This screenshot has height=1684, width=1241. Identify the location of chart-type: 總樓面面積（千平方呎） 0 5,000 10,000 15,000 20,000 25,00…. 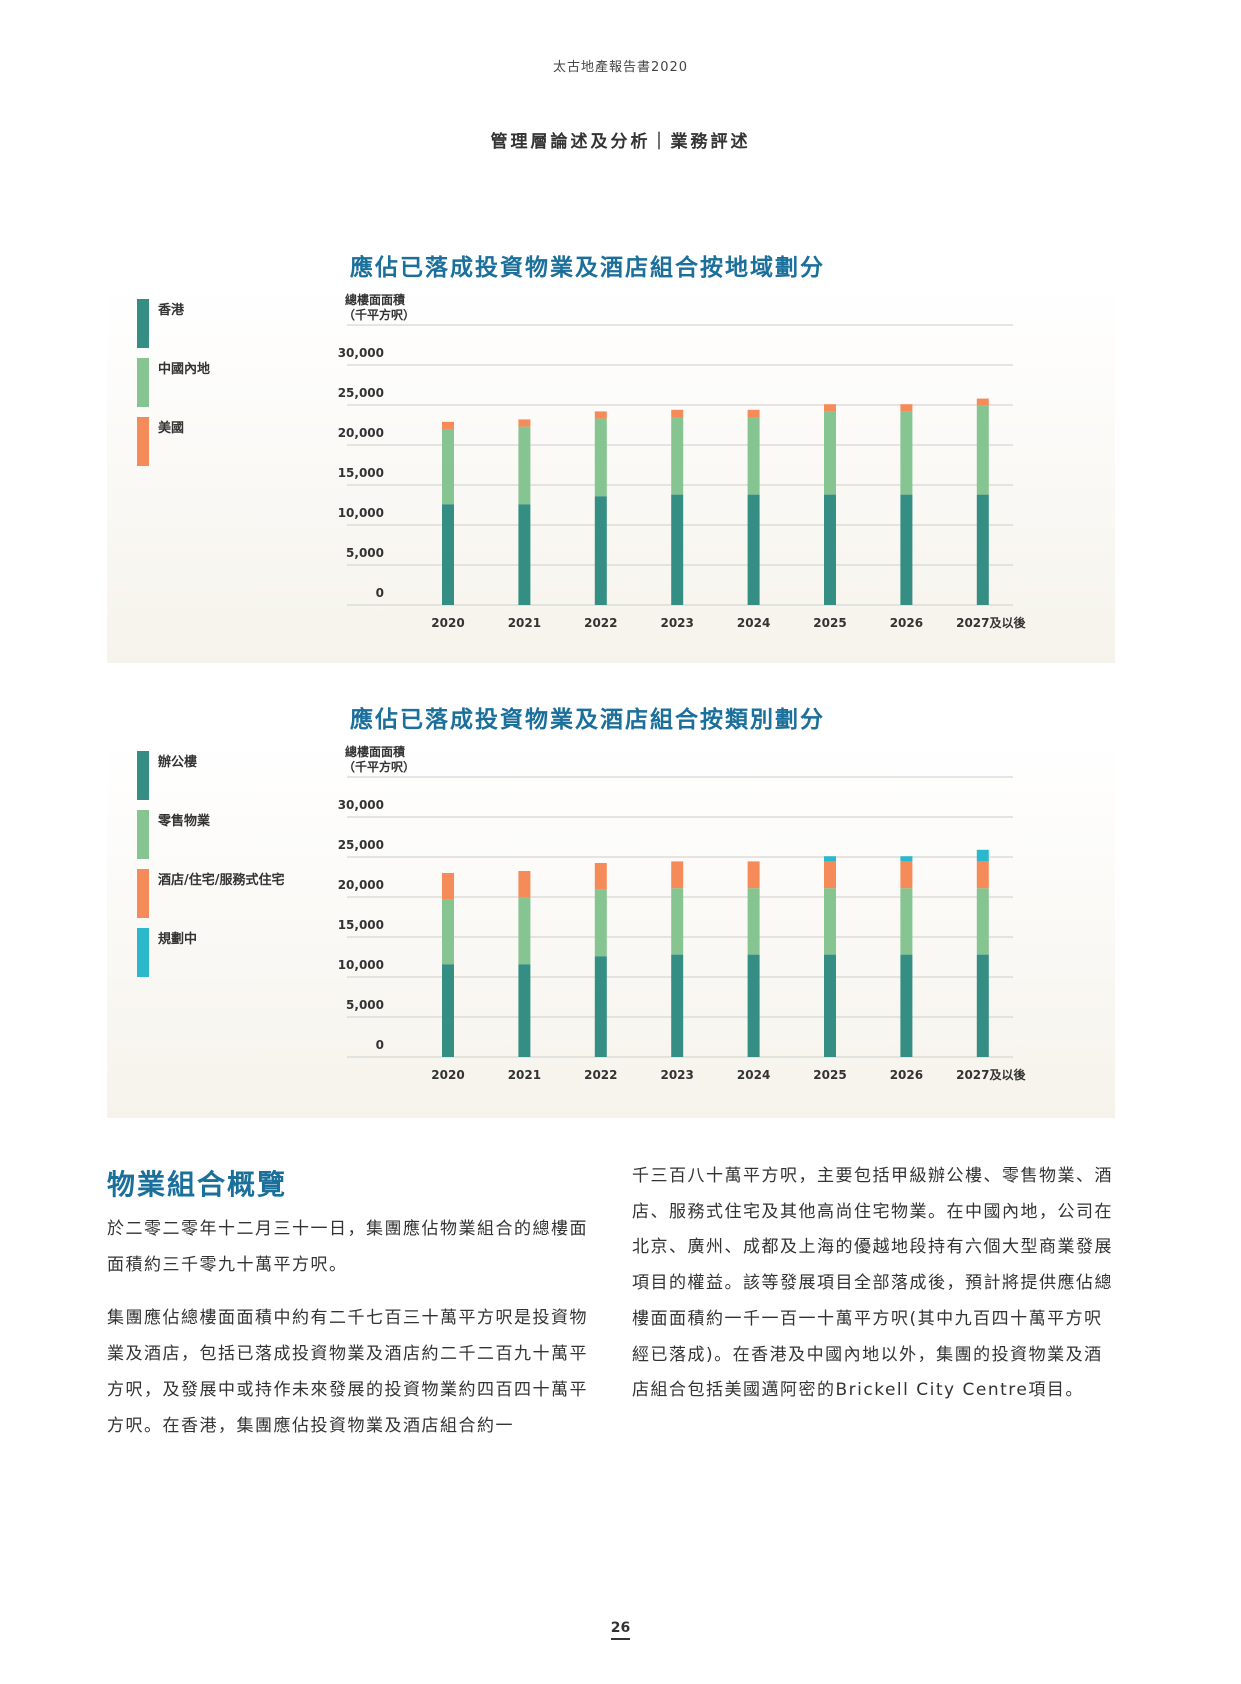
(682, 913).